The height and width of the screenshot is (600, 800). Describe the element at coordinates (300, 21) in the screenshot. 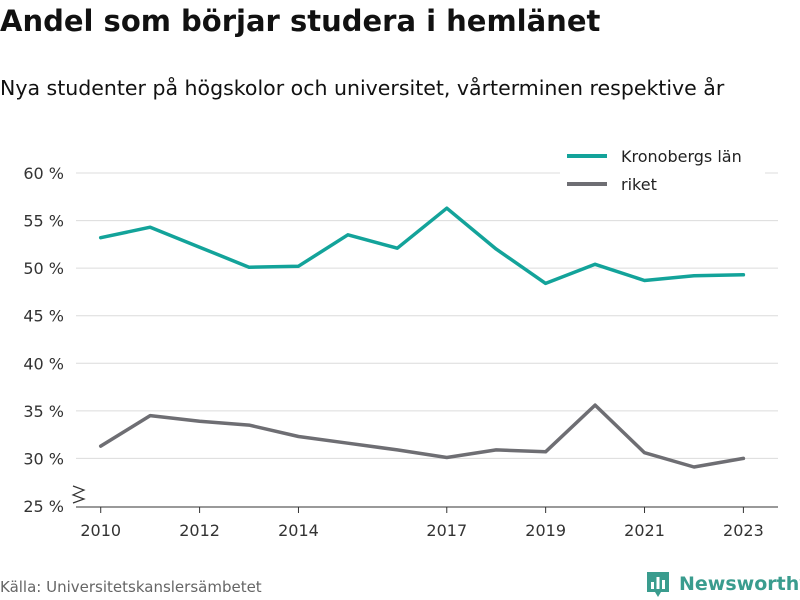

I see `chart-title: Andel som börjar studera i hemlänet` at that location.